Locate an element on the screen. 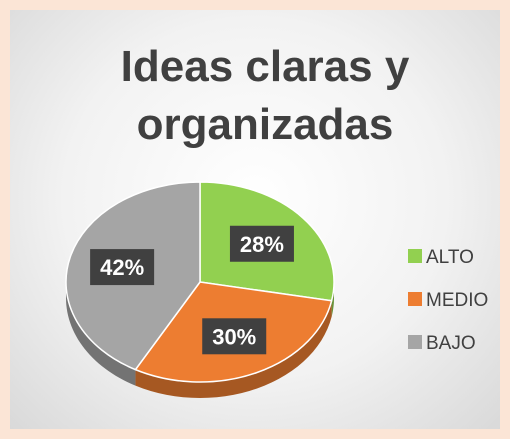 This screenshot has width=510, height=439. legend-label: MEDIO is located at coordinates (457, 300).